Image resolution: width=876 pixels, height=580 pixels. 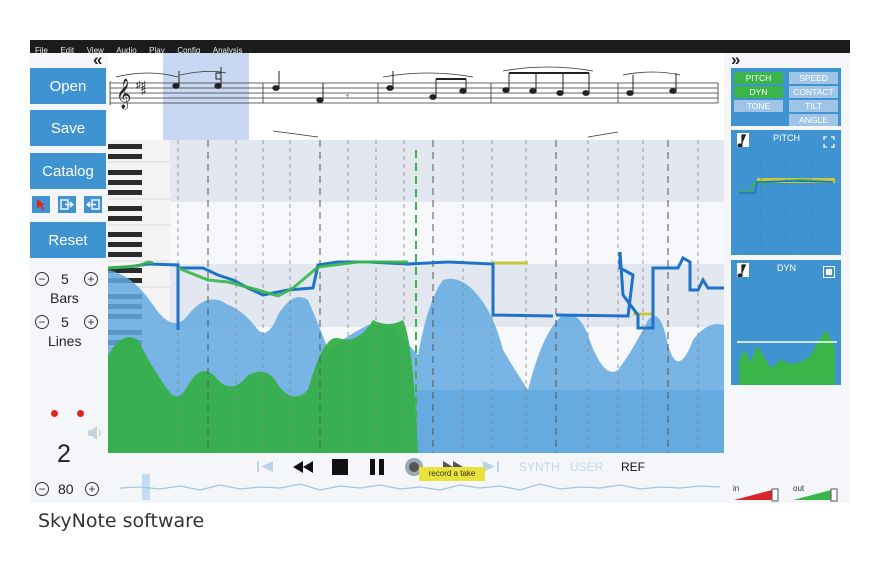 I want to click on transport-bar: SYNTH USER REF, so click(x=475, y=467).